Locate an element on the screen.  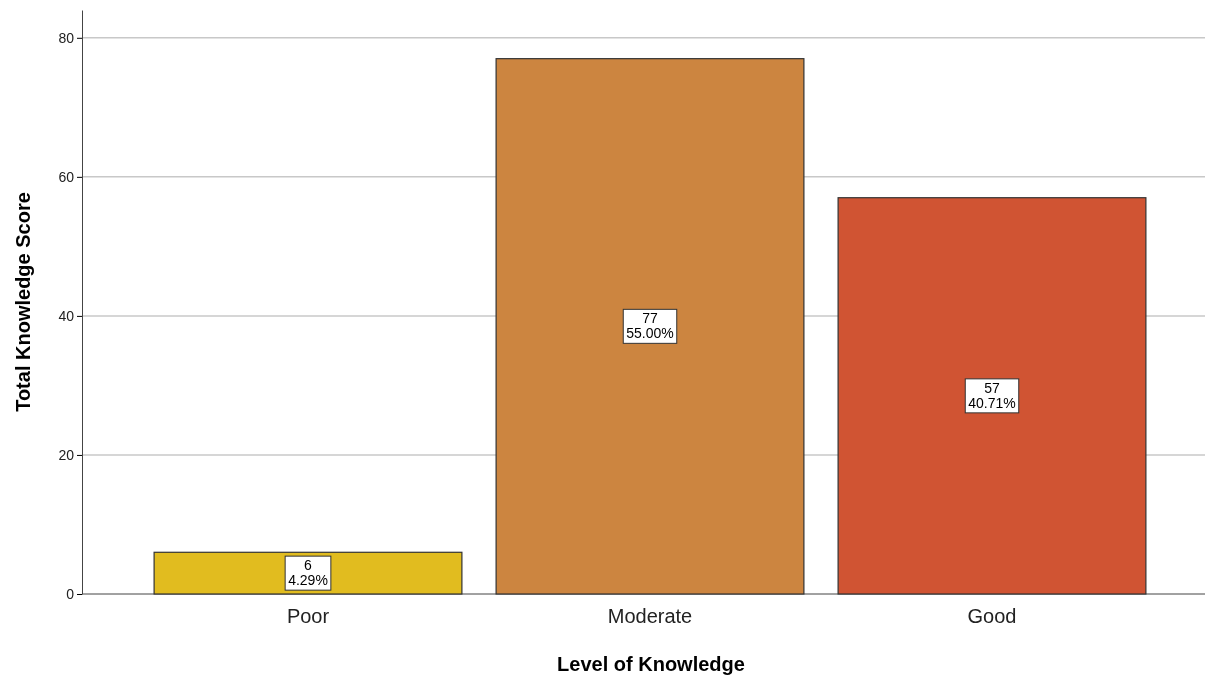
data-label: 77 55.00% is located at coordinates (650, 326).